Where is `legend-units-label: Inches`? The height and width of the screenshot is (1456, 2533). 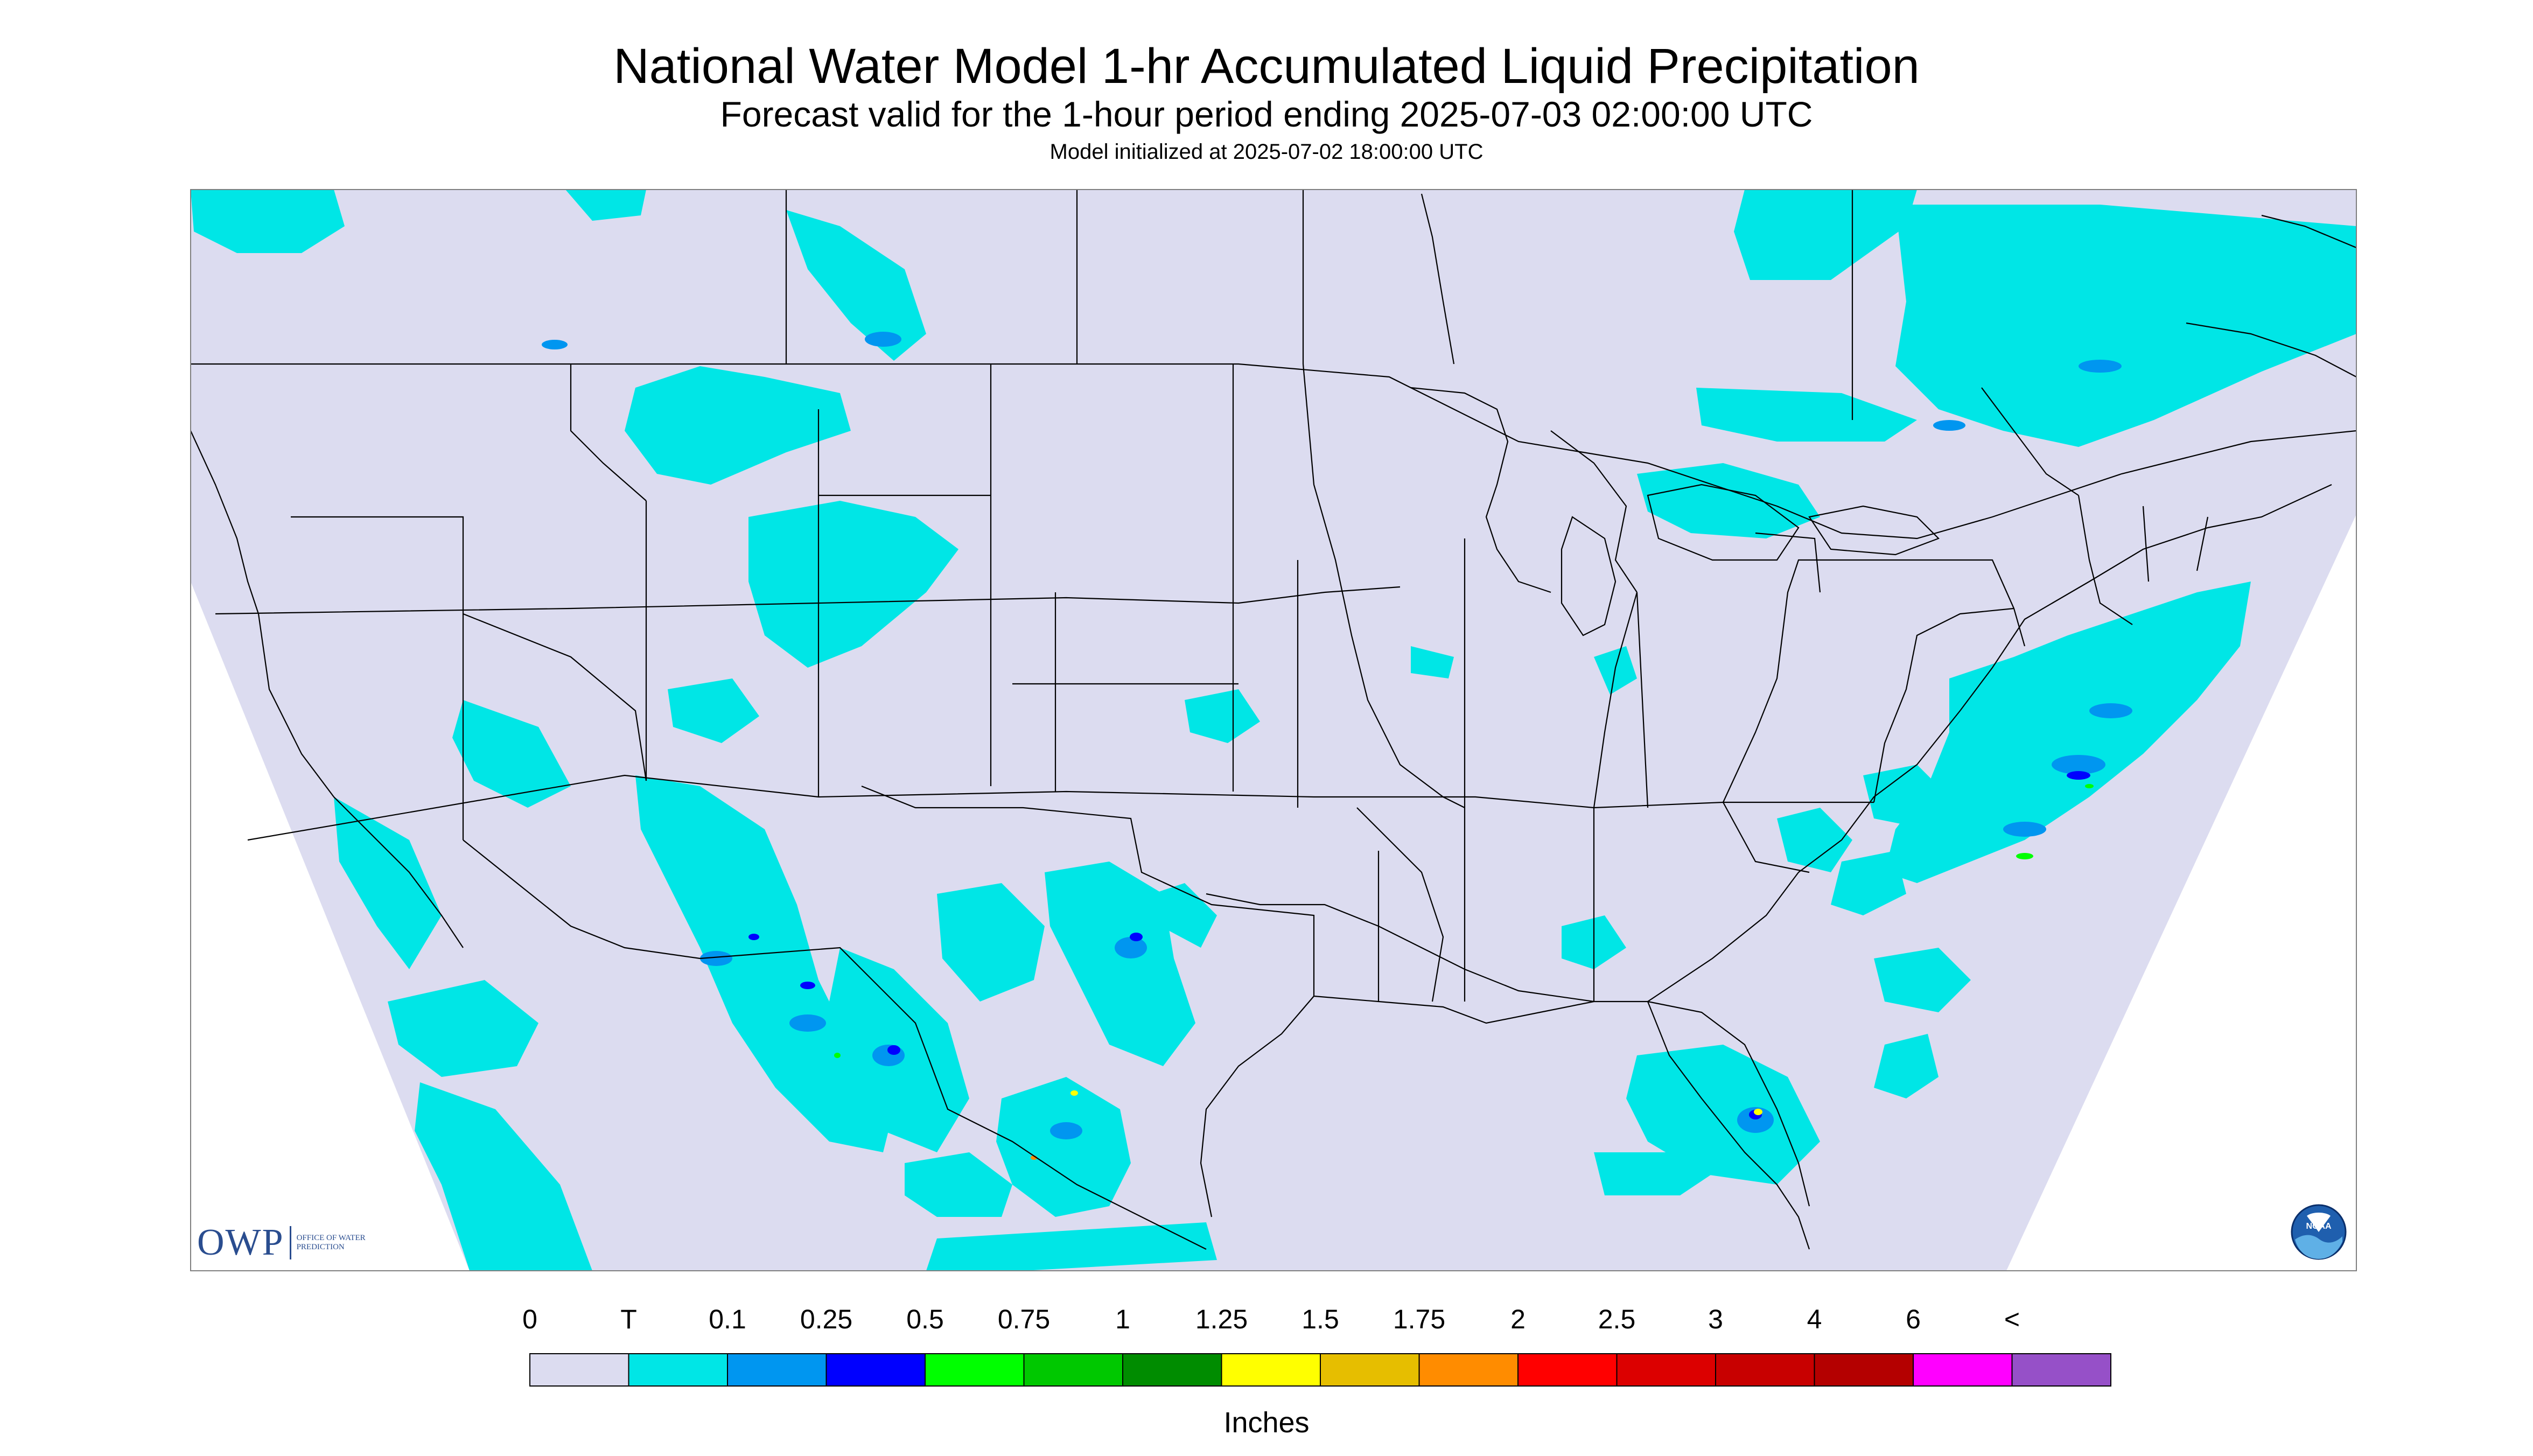 legend-units-label: Inches is located at coordinates (1266, 1422).